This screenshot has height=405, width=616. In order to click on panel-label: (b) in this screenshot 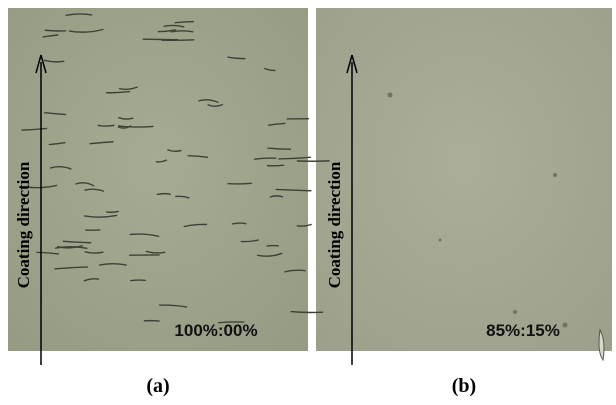, I will do `click(464, 386)`.